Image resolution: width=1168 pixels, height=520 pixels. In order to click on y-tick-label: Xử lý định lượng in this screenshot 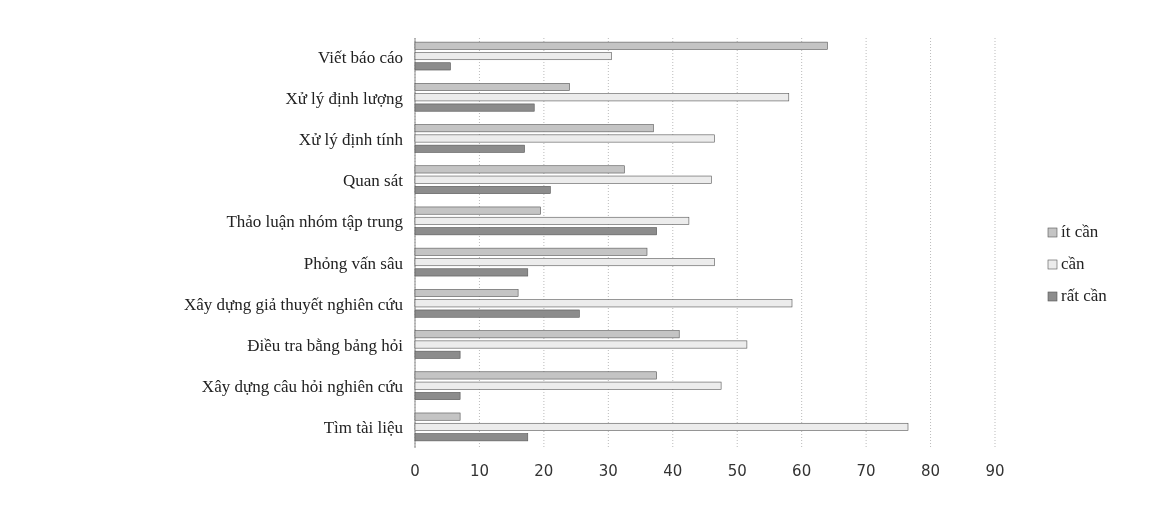, I will do `click(344, 98)`.